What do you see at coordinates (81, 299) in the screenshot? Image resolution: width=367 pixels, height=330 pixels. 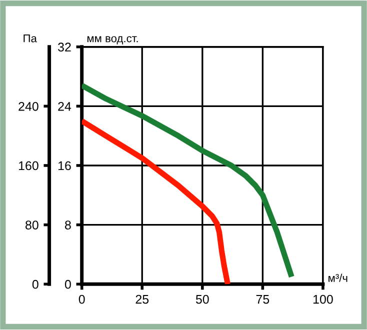 I see `x-tick-label: 0` at bounding box center [81, 299].